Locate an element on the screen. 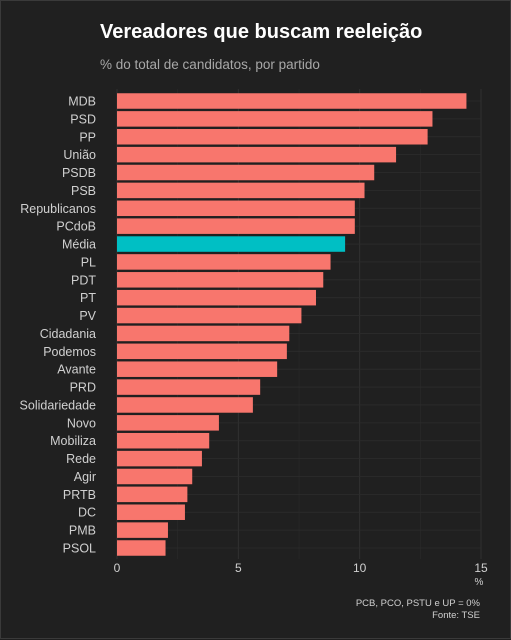 The image size is (511, 640). x-tick-label: 0 is located at coordinates (117, 568).